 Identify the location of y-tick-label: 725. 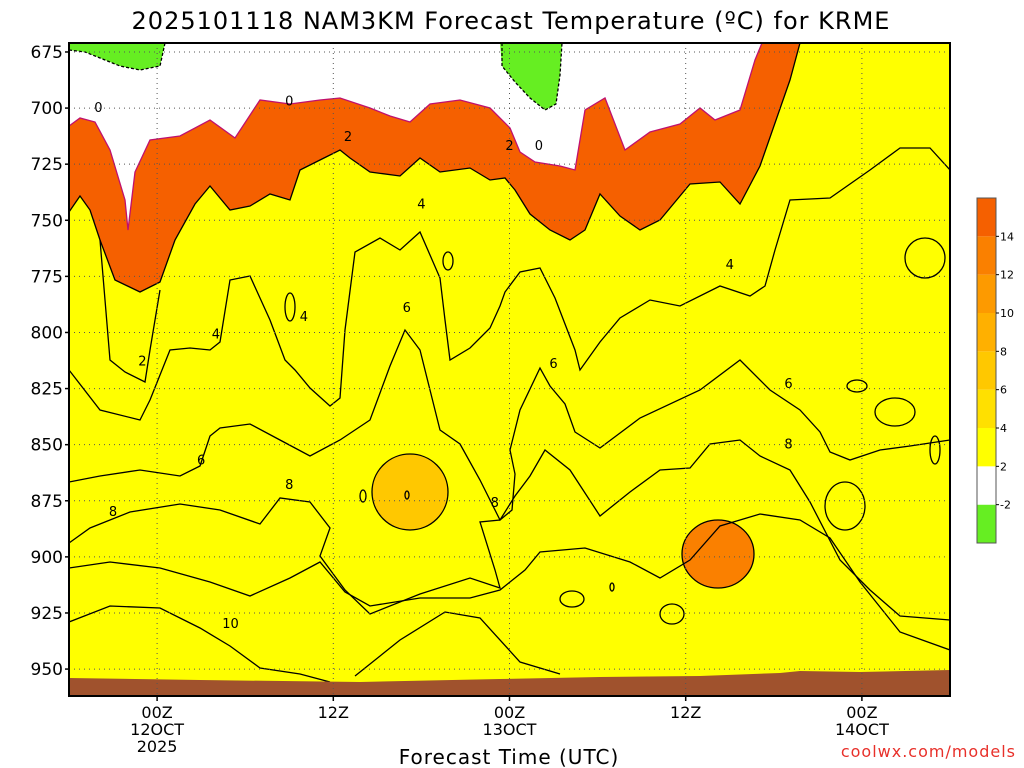
(47, 165).